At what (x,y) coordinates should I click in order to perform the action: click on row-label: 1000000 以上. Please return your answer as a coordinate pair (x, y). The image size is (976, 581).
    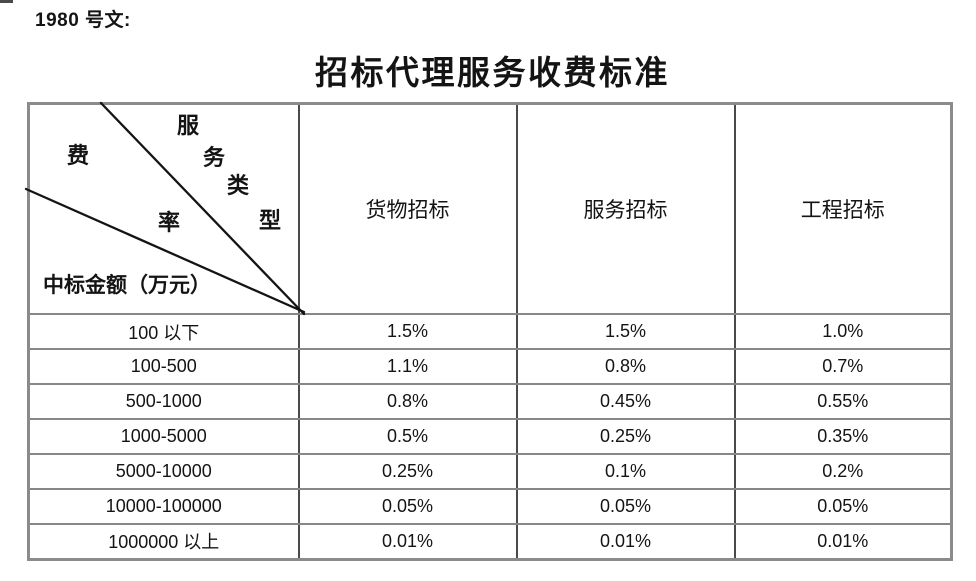
    Looking at the image, I should click on (163, 541).